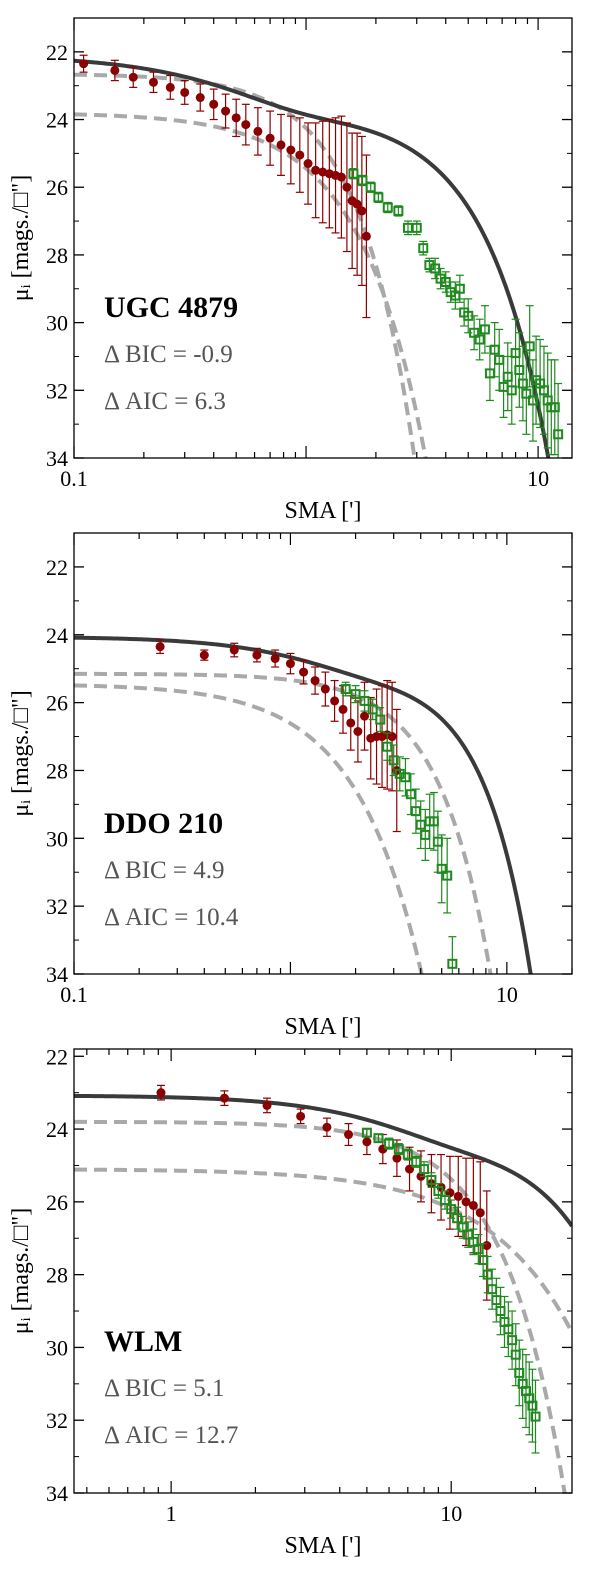 The image size is (590, 1574). Describe the element at coordinates (163, 823) in the screenshot. I see `galaxy-name-label: DDO 210` at that location.